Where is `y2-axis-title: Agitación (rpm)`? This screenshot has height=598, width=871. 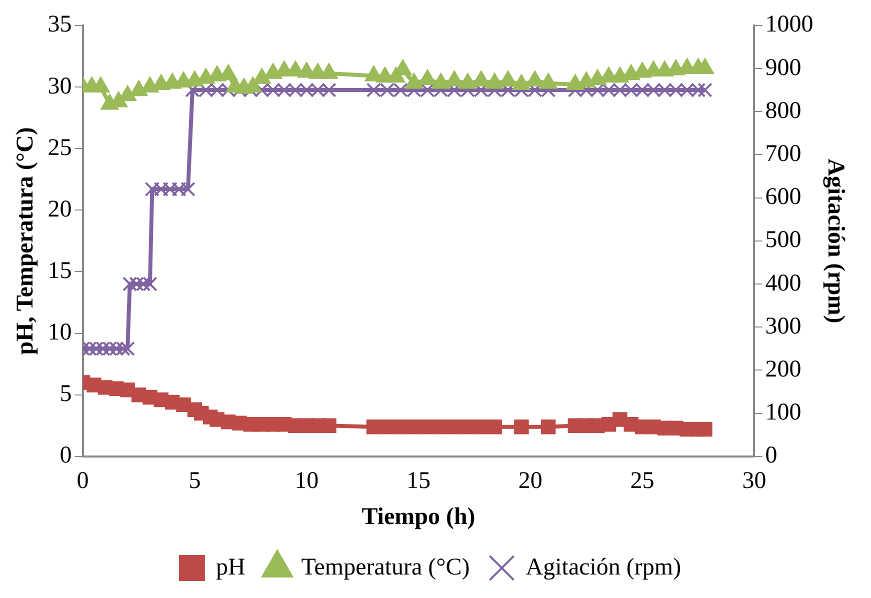 y2-axis-title: Agitación (rpm) is located at coordinates (835, 241).